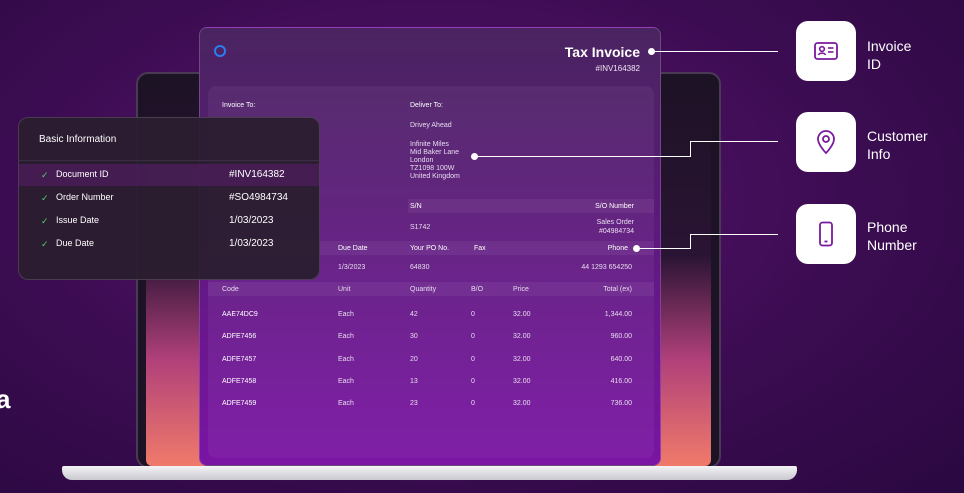  What do you see at coordinates (480, 248) in the screenshot?
I see `fax-label: Fax` at bounding box center [480, 248].